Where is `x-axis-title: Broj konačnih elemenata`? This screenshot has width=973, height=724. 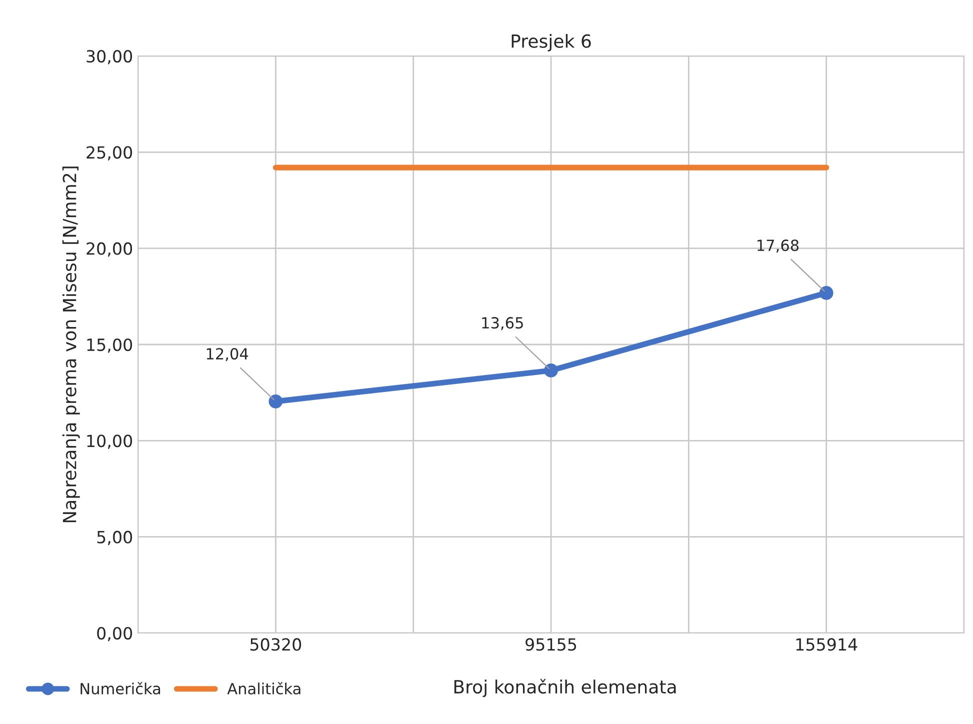 x-axis-title: Broj konačnih elemenata is located at coordinates (565, 688).